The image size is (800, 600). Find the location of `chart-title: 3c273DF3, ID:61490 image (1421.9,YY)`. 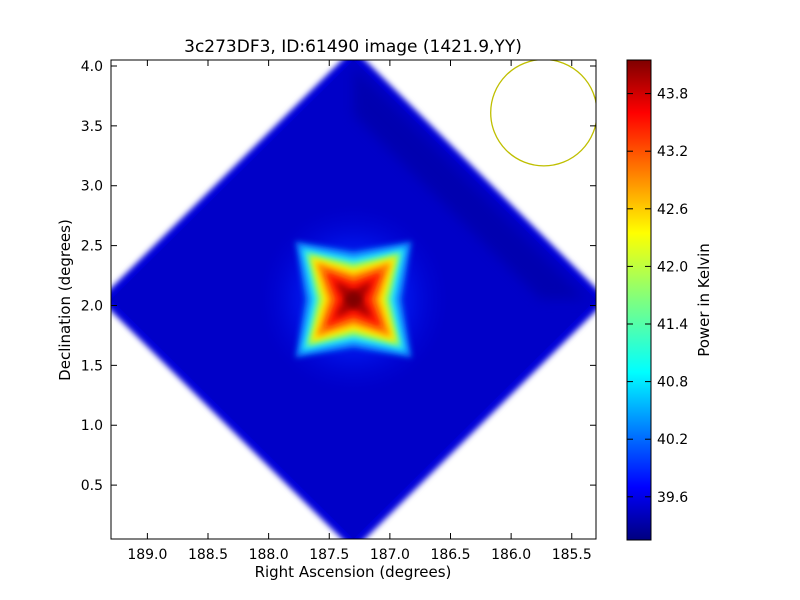

chart-title: 3c273DF3, ID:61490 image (1421.9,YY) is located at coordinates (353, 47).